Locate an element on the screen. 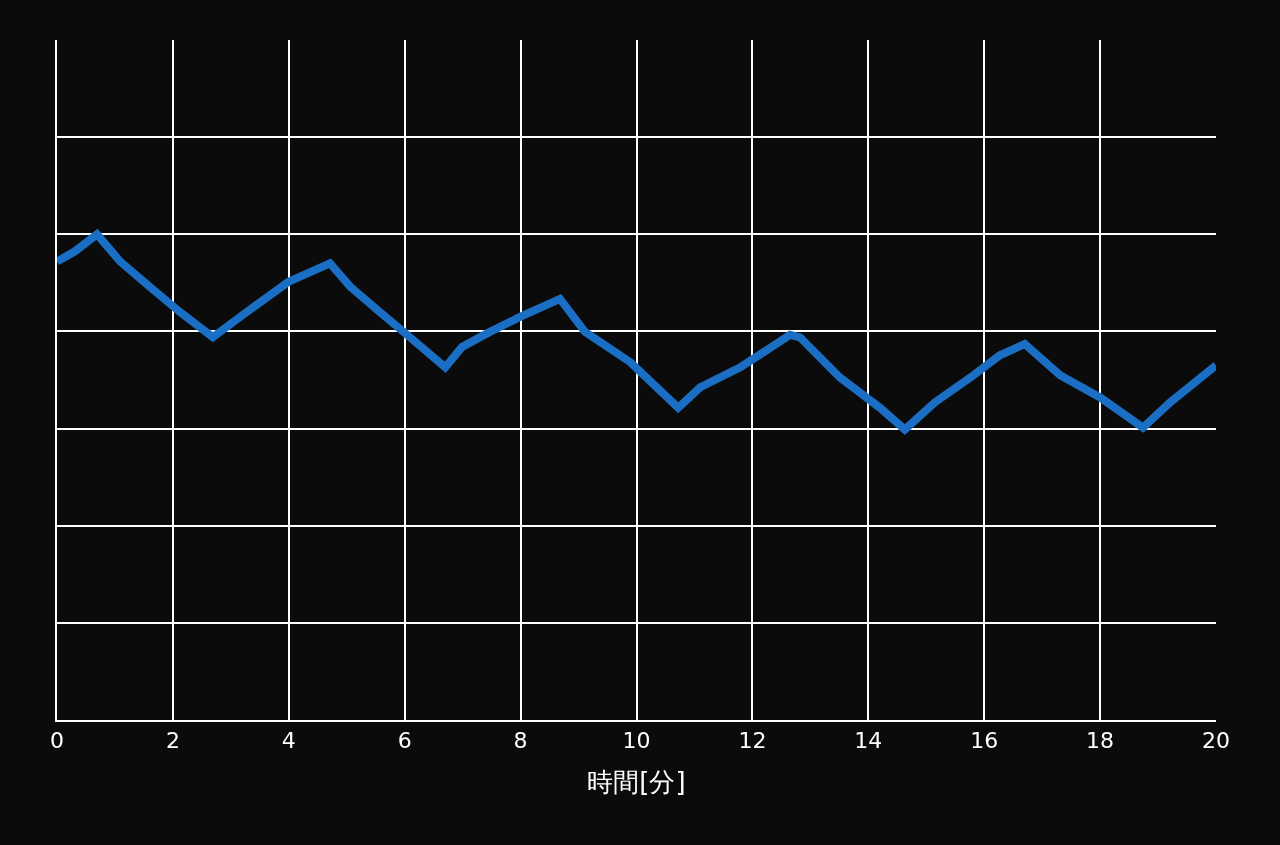 The height and width of the screenshot is (845, 1280). x-tick-label: 2 is located at coordinates (172, 741).